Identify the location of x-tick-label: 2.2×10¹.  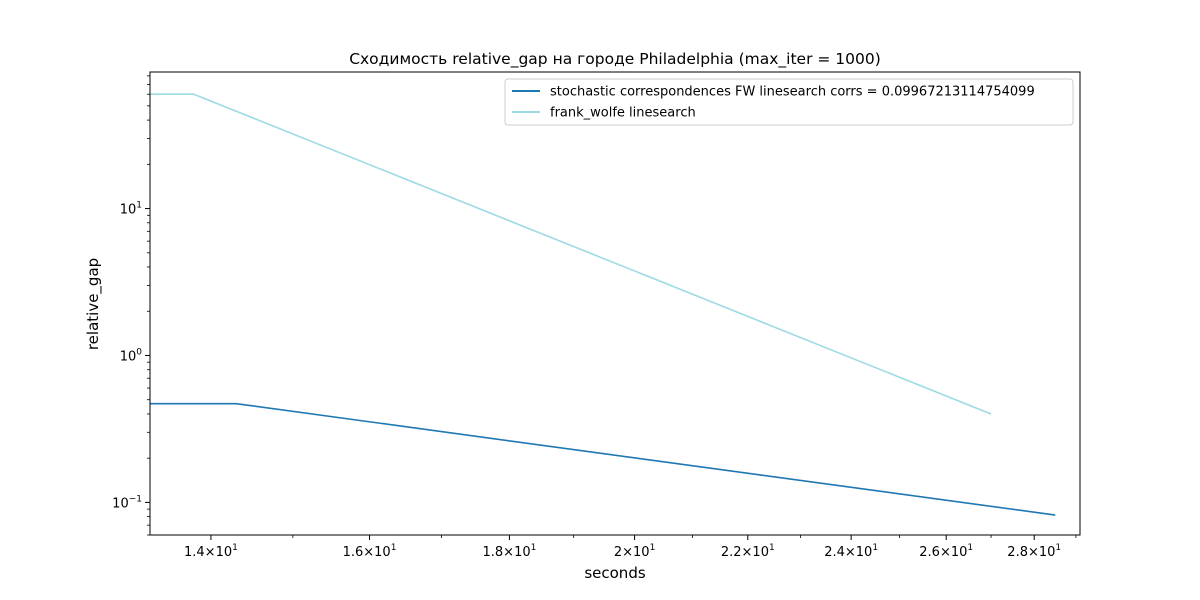
(748, 551).